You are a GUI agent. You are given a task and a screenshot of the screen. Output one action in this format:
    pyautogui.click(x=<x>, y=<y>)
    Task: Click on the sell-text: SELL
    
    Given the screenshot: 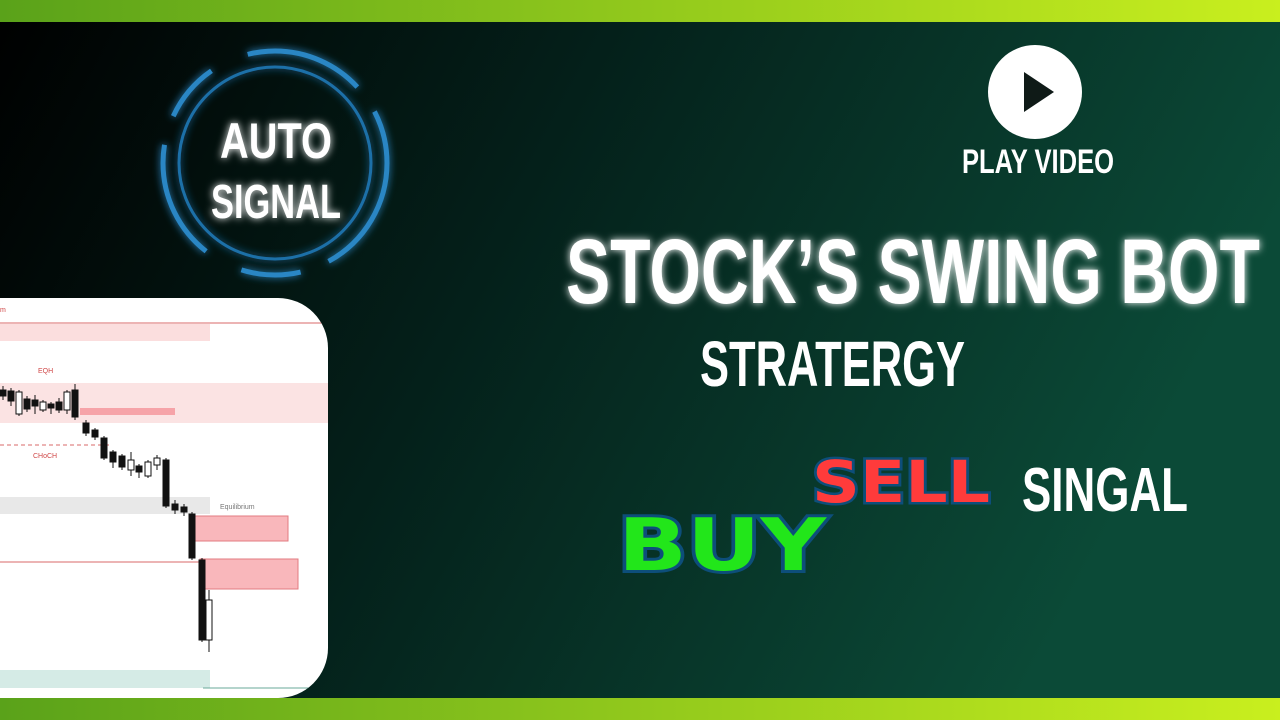 What is the action you would take?
    pyautogui.click(x=901, y=482)
    